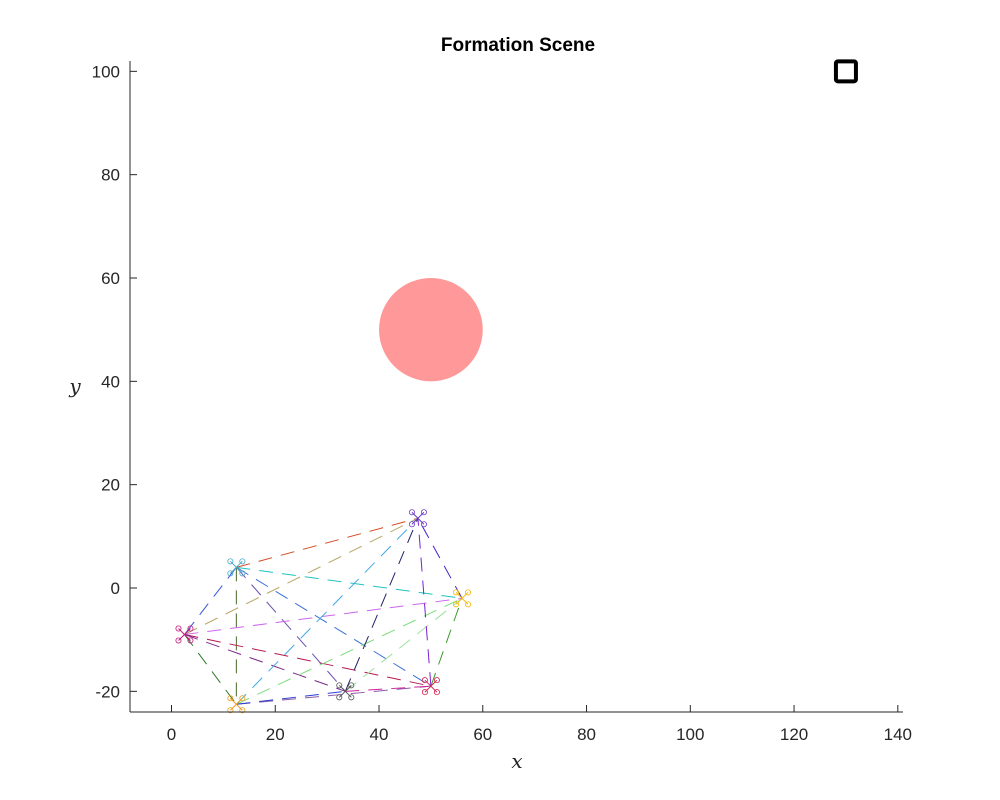 The width and height of the screenshot is (1000, 800). What do you see at coordinates (518, 45) in the screenshot?
I see `chart-title: Formation Scene` at bounding box center [518, 45].